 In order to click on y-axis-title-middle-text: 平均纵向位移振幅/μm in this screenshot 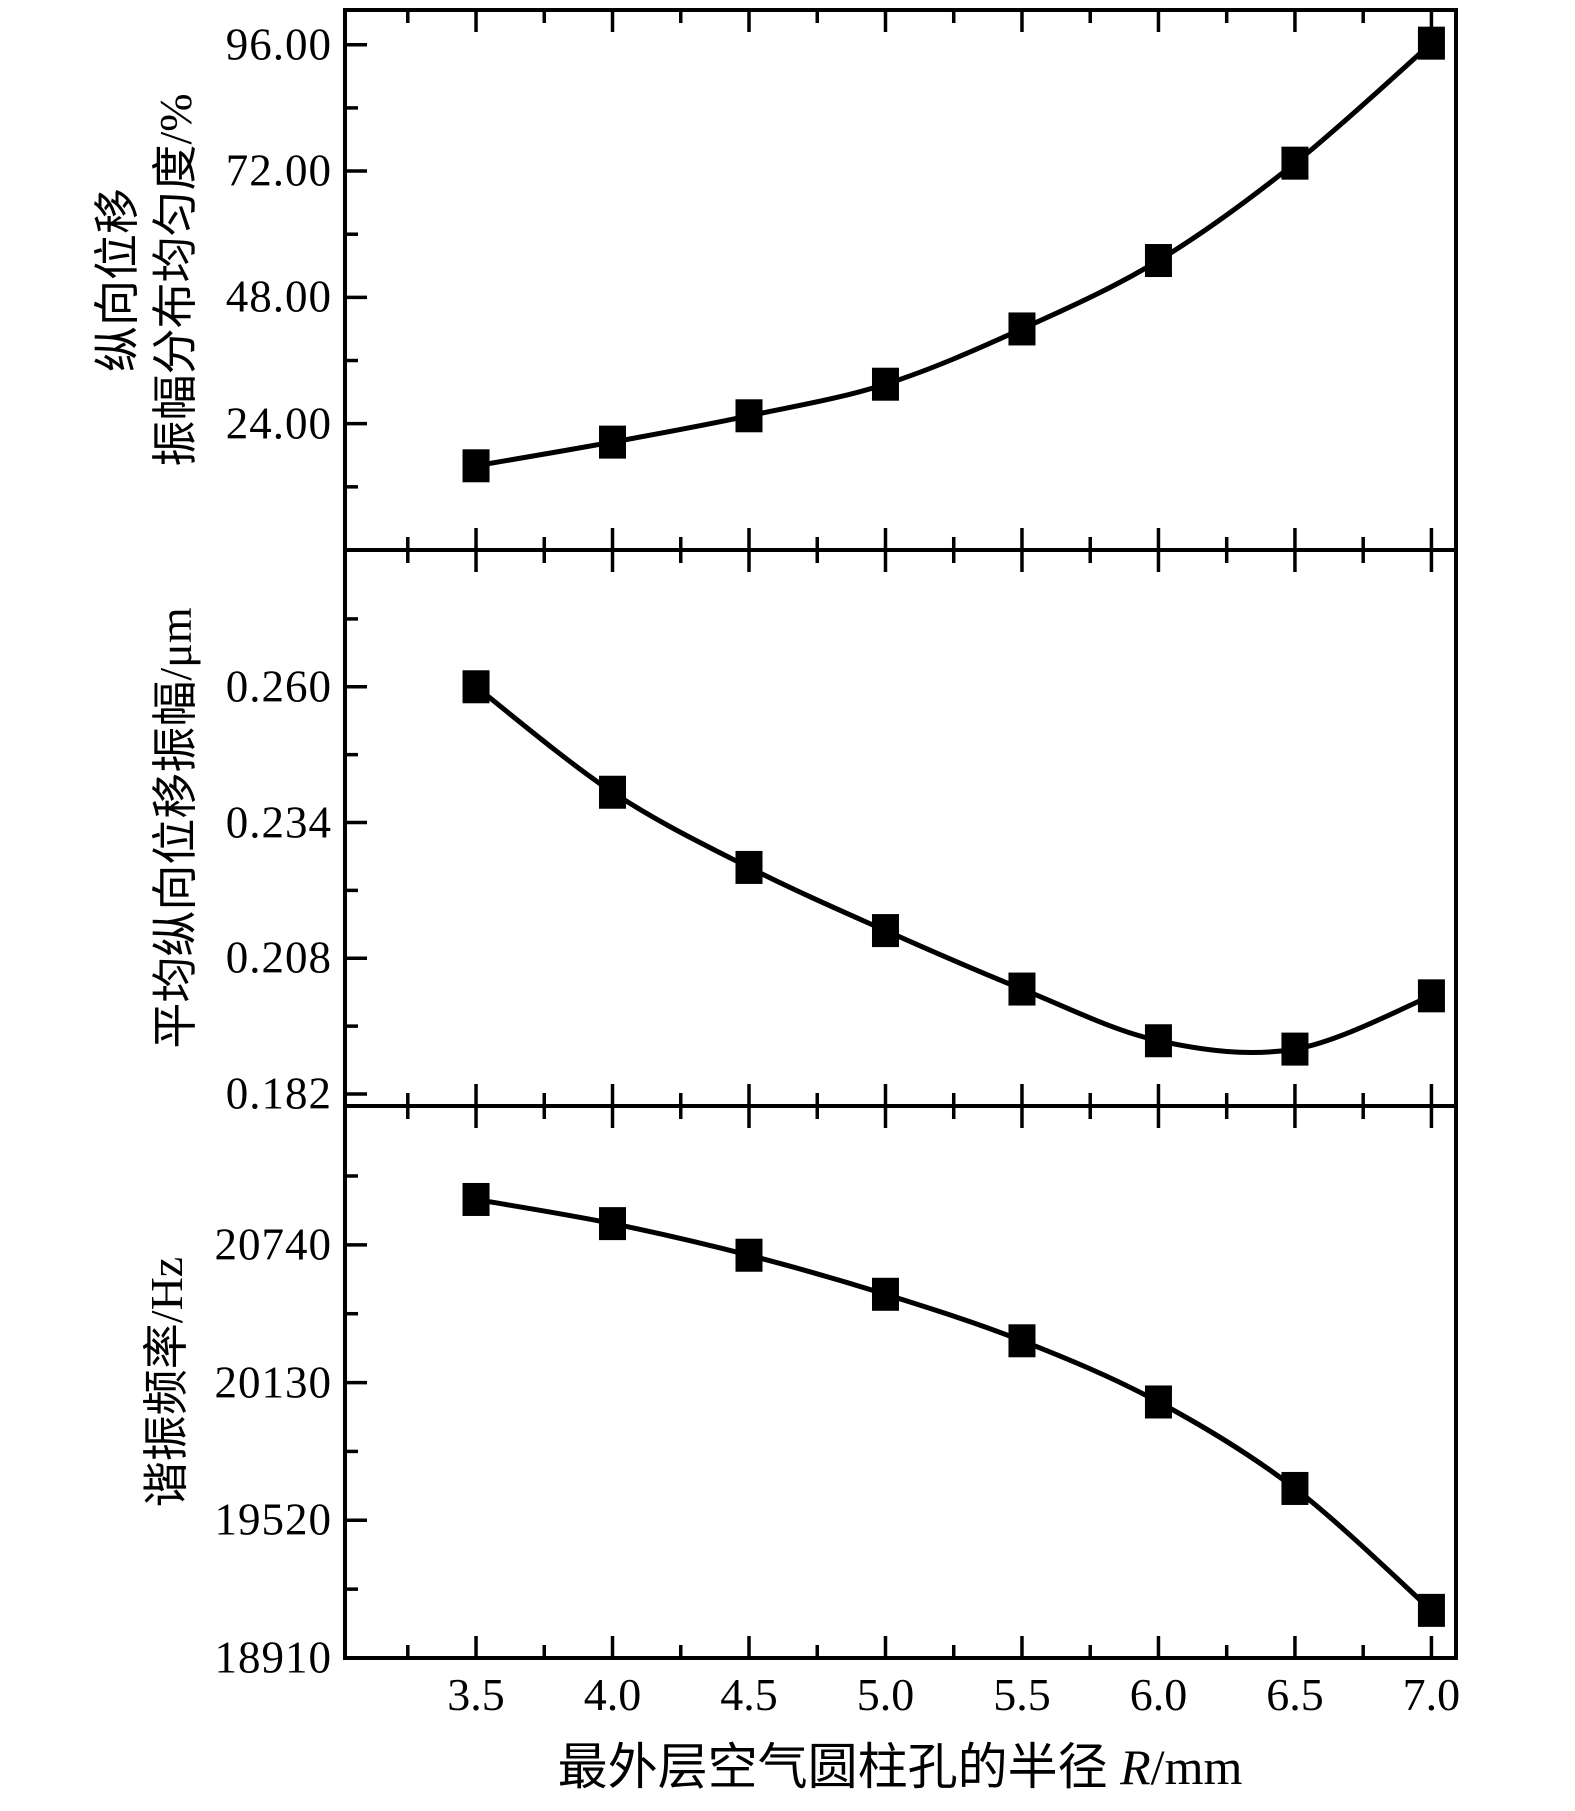, I will do `click(176, 828)`.